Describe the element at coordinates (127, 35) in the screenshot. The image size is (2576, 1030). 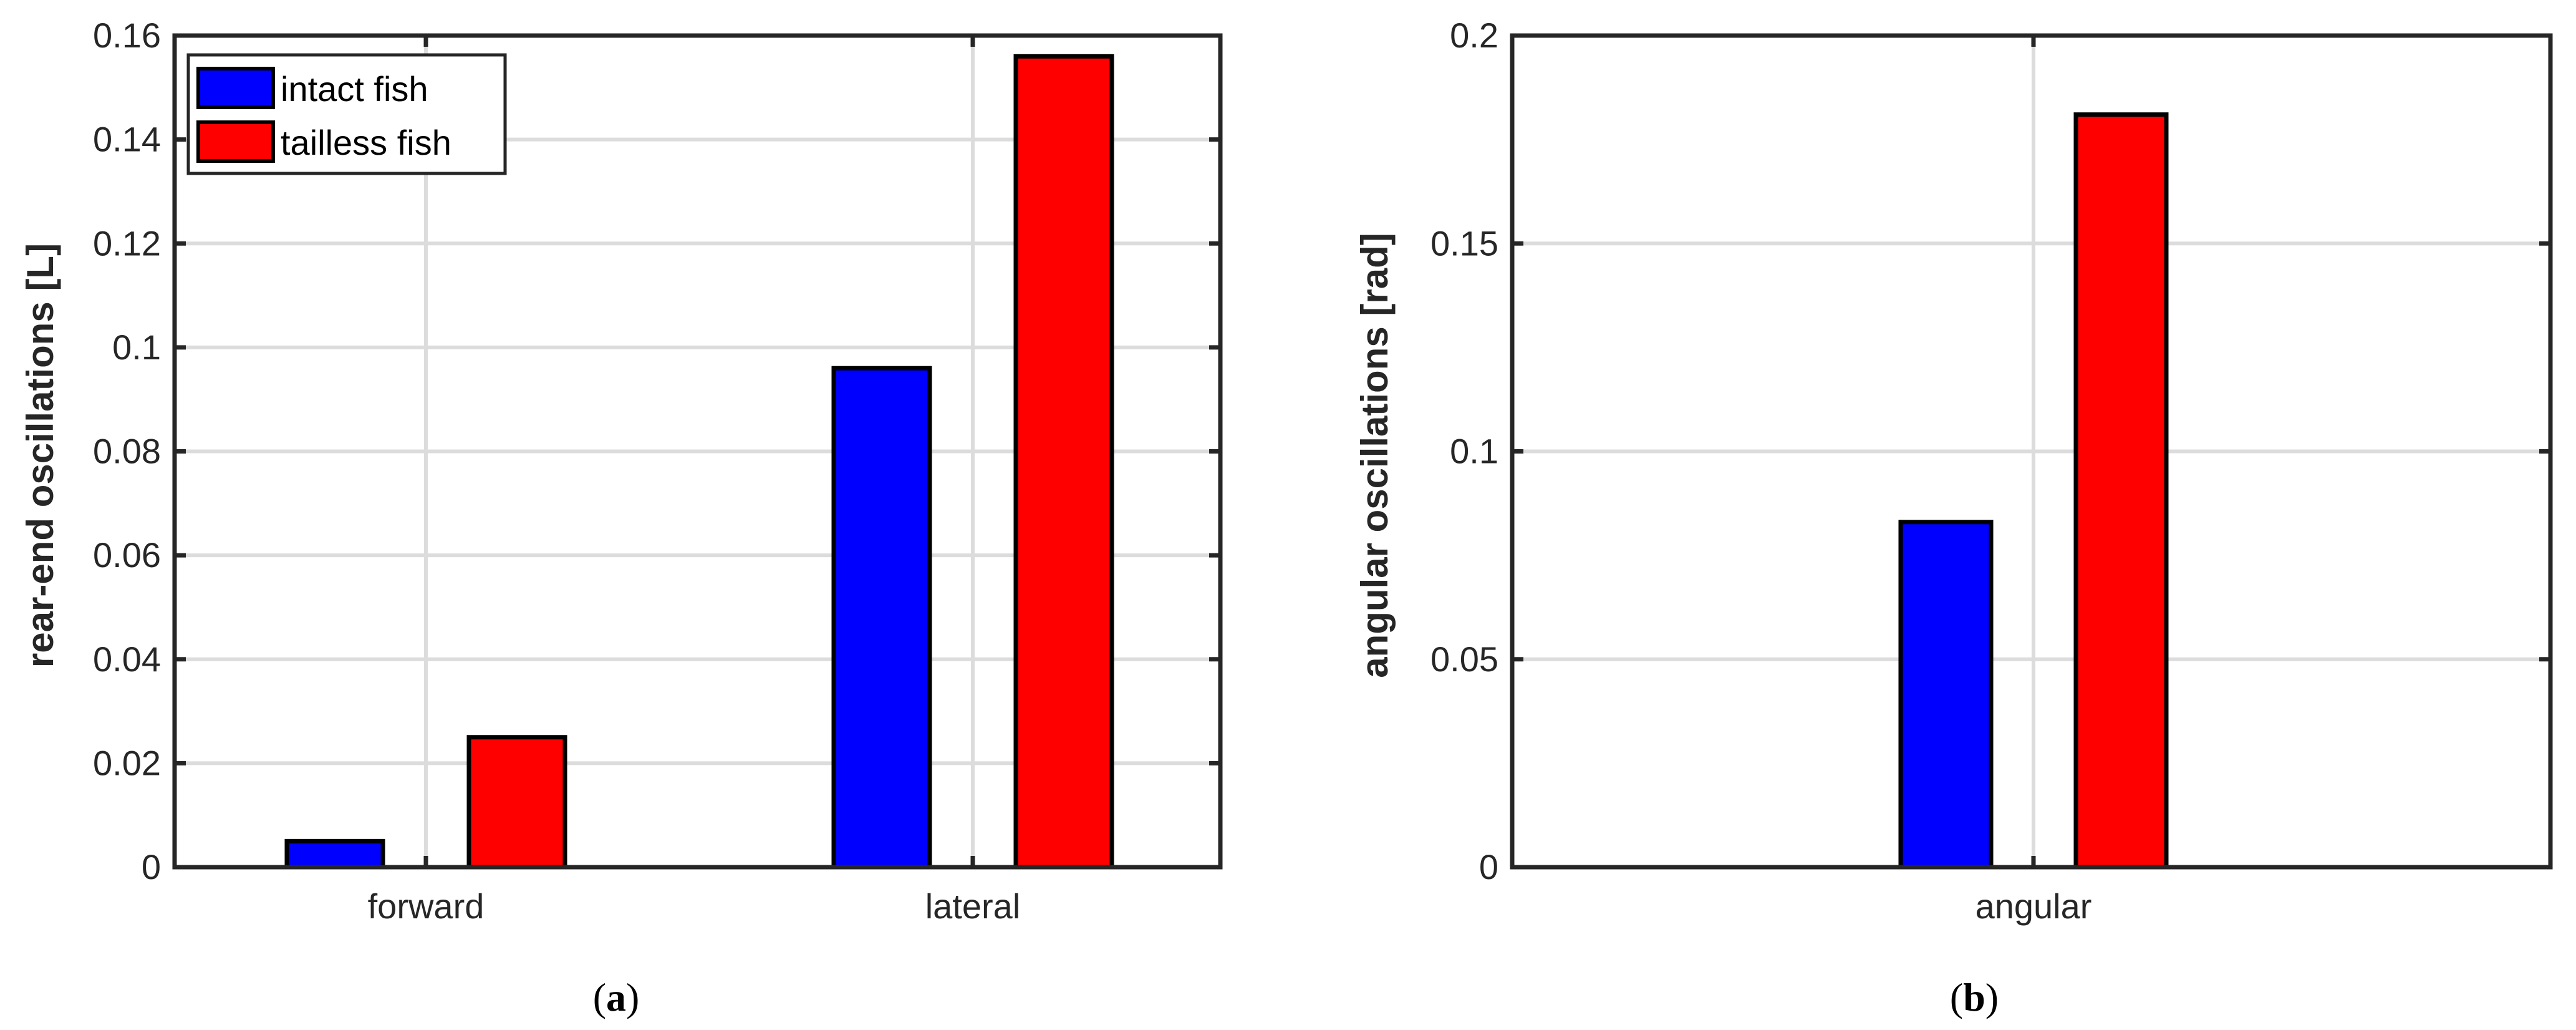
I see `panel-a-y-tick-label: 0.16` at that location.